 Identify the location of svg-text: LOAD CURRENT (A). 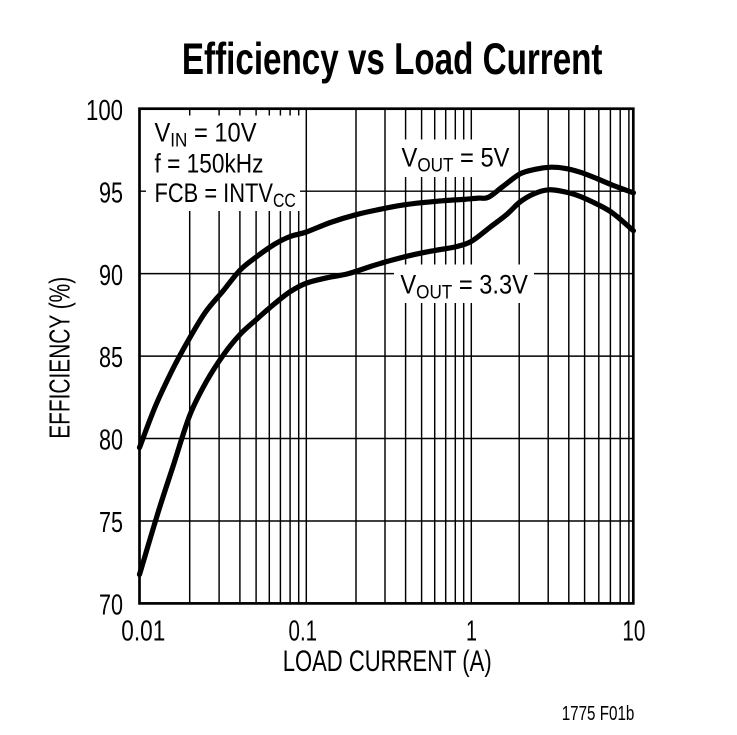
(387, 661).